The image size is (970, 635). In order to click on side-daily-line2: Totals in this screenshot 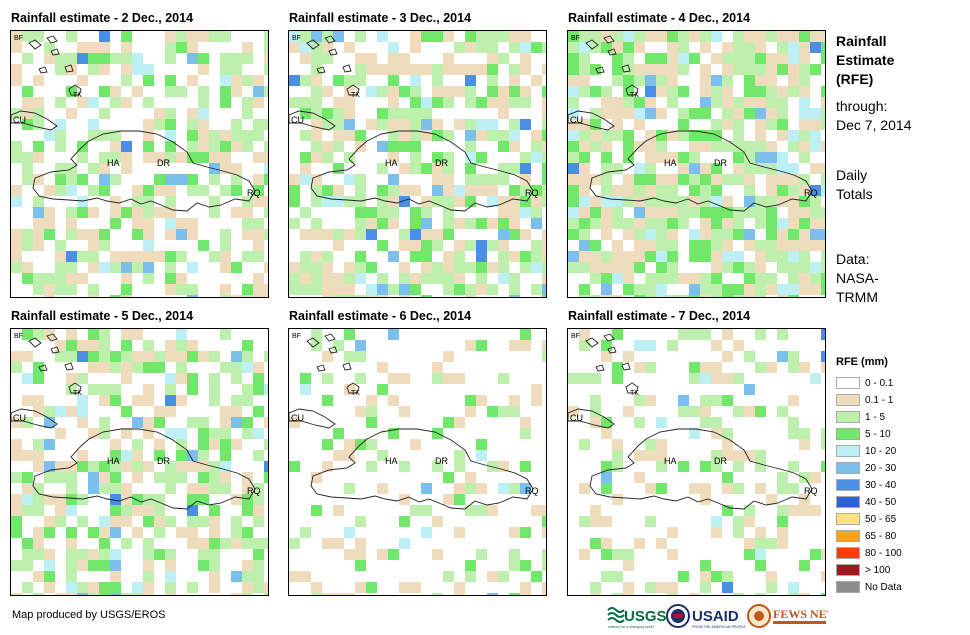, I will do `click(854, 194)`.